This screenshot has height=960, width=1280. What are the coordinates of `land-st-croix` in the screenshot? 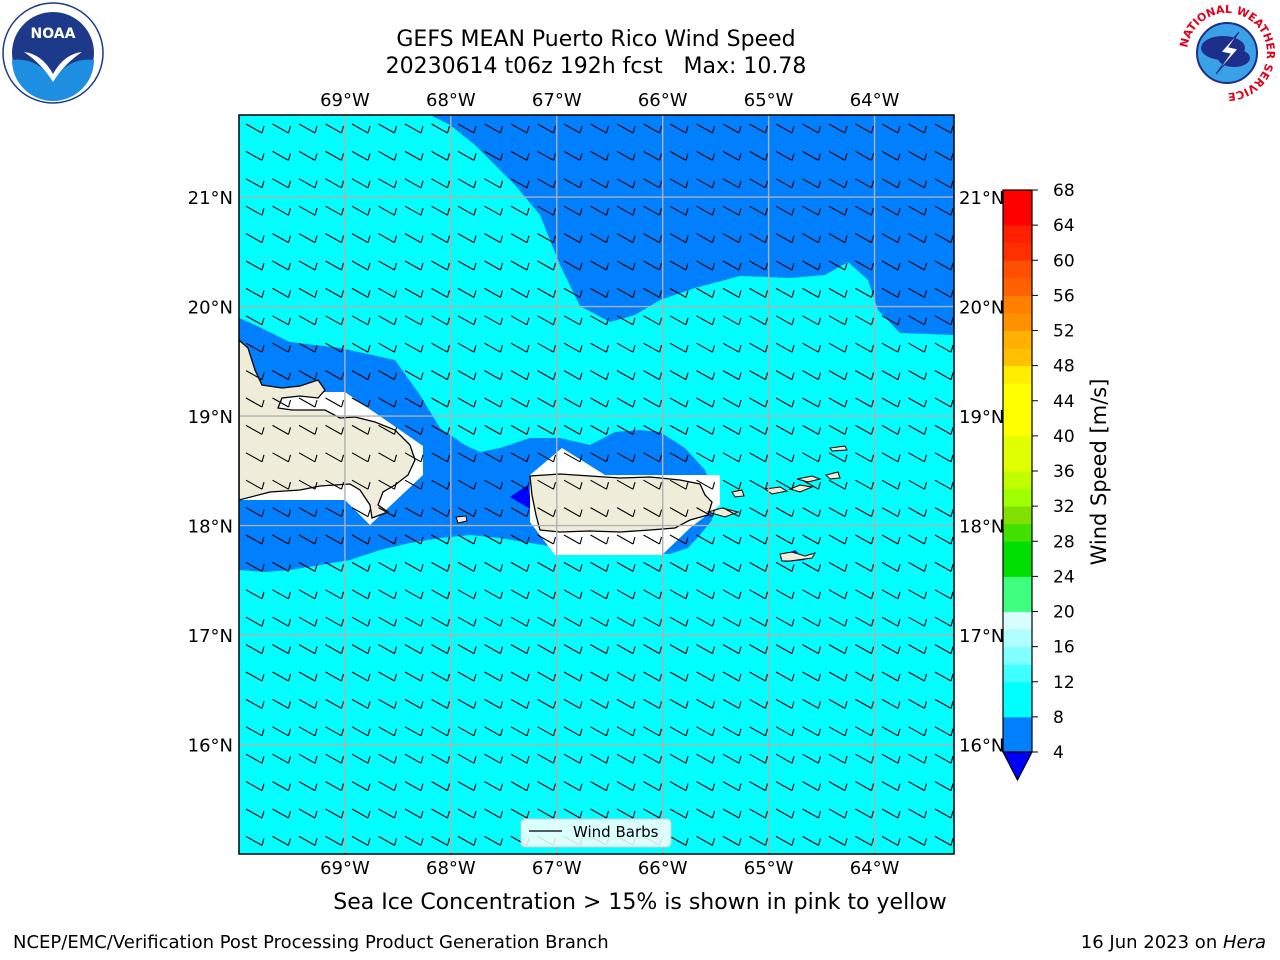 It's located at (798, 556).